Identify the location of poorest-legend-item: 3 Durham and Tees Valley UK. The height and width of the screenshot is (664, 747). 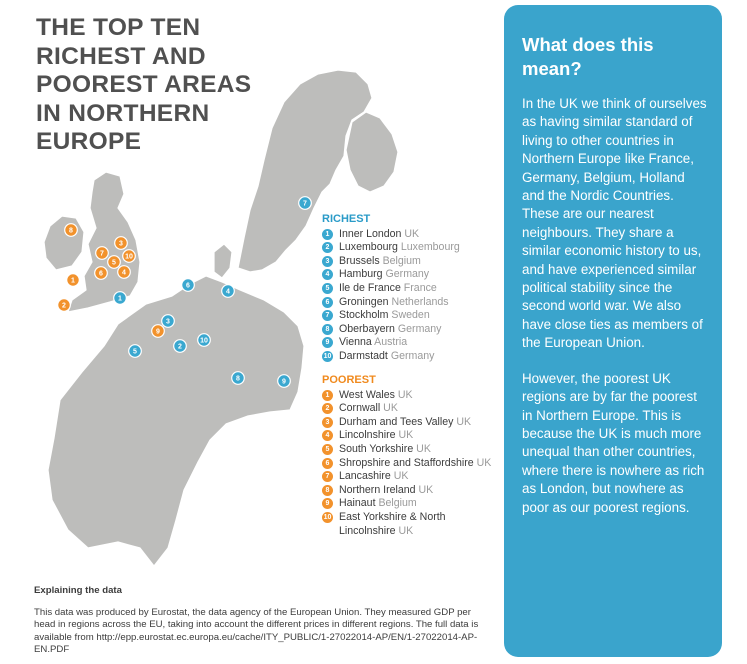
(413, 423).